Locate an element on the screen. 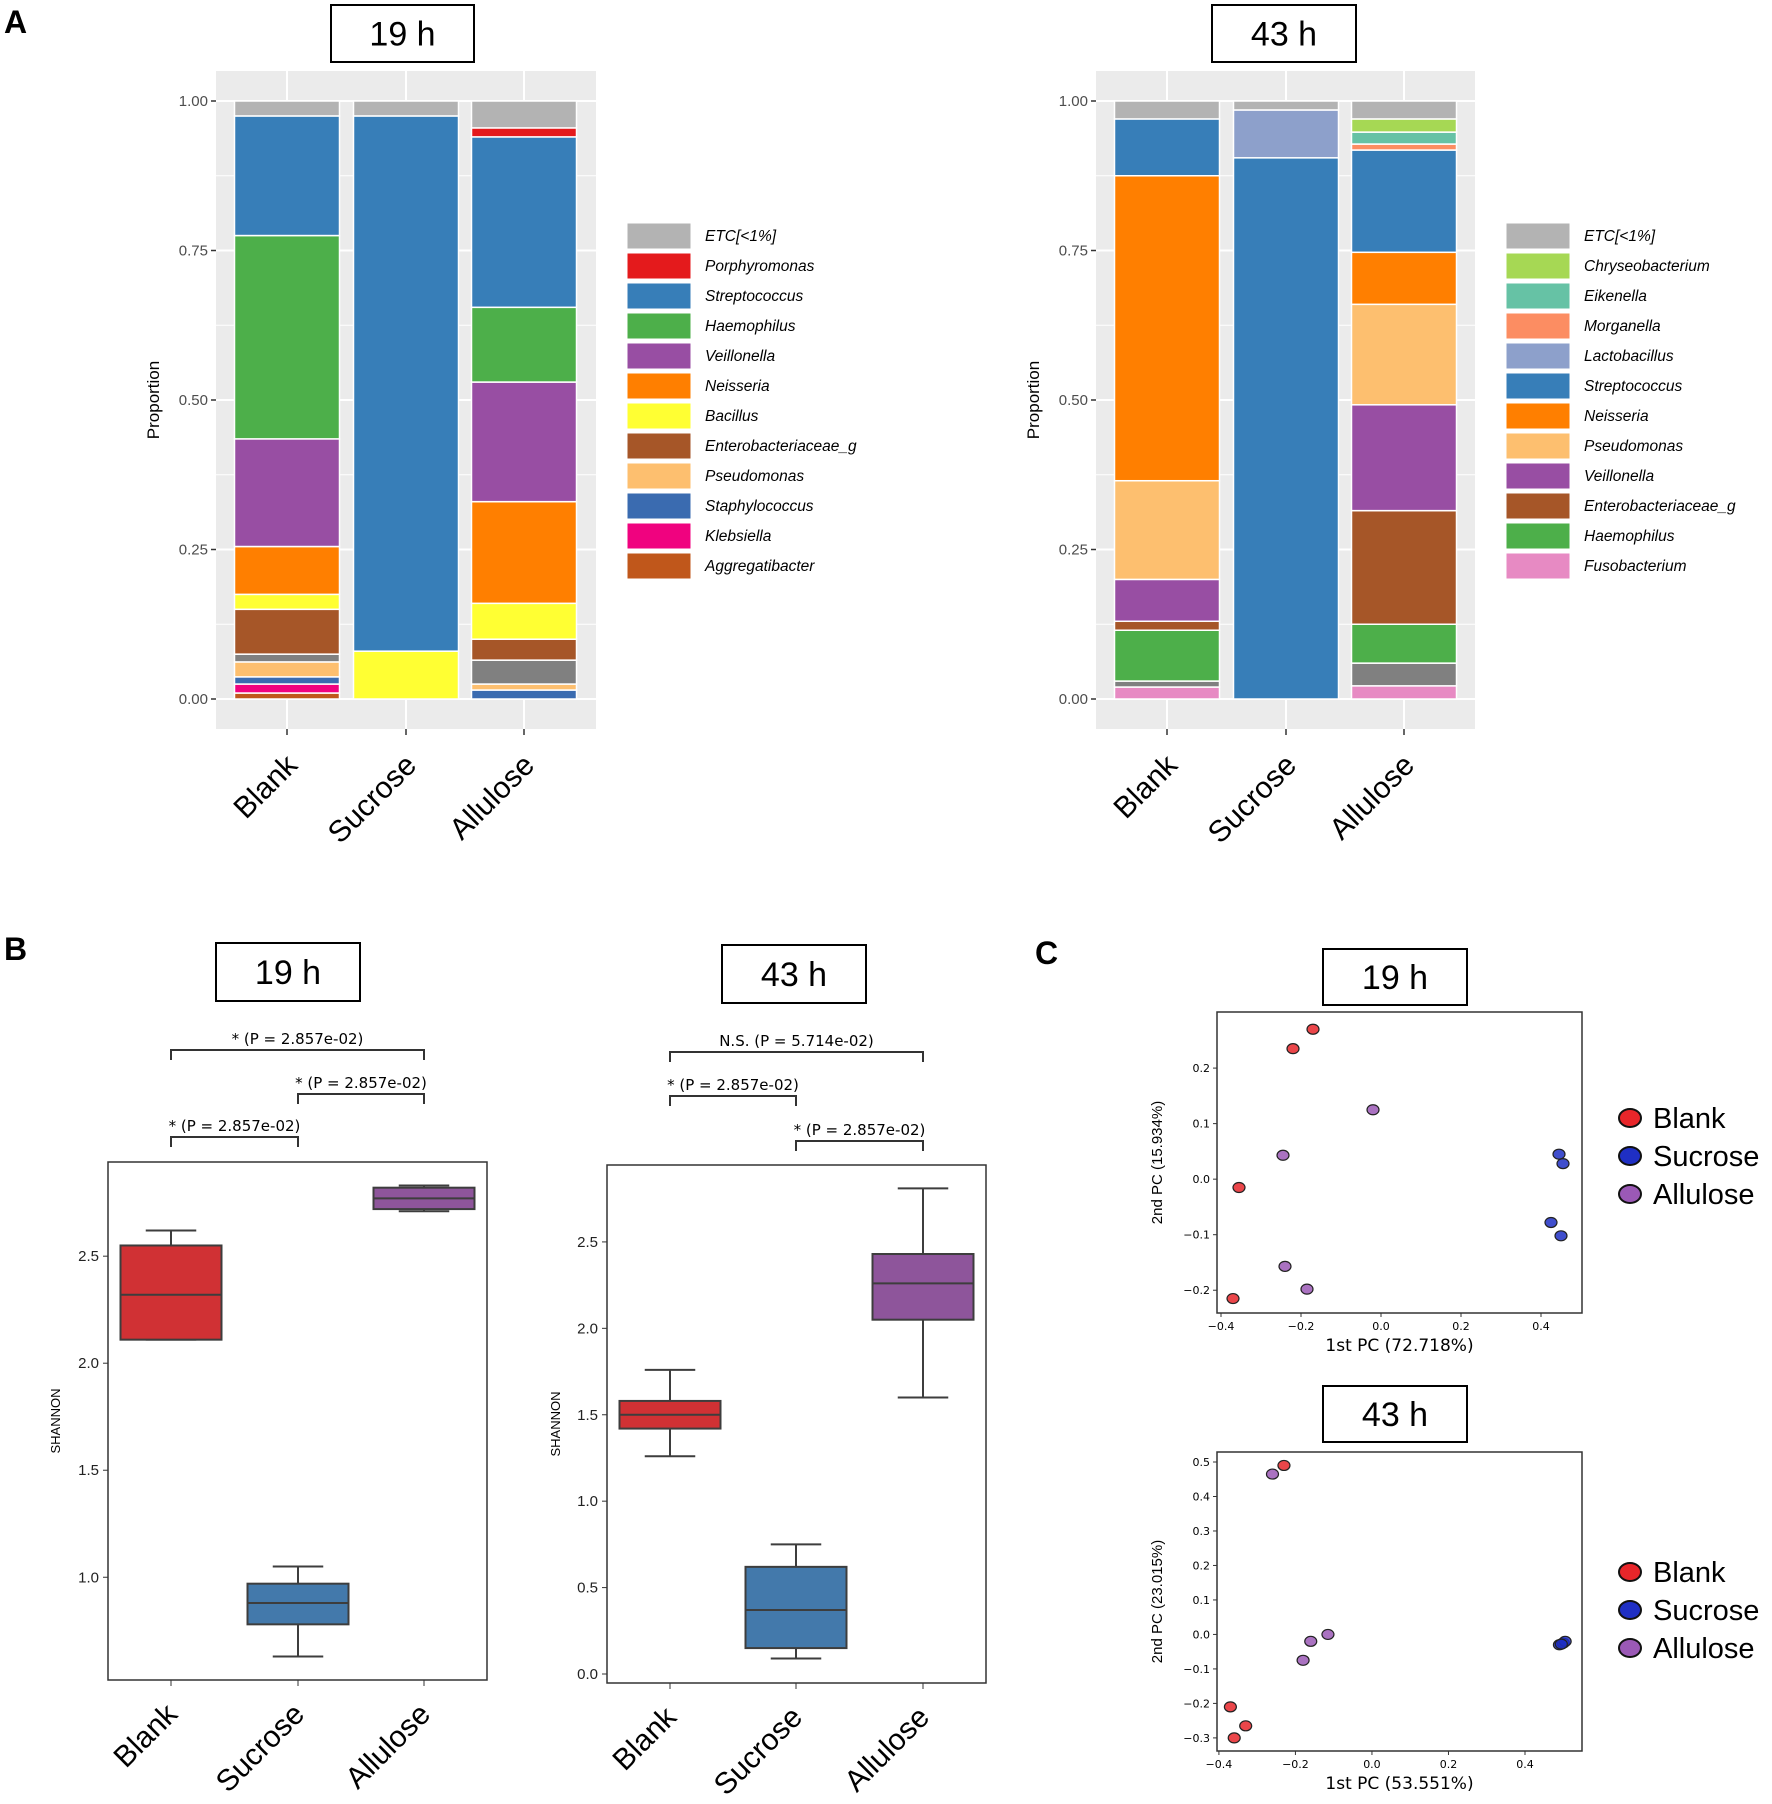 The height and width of the screenshot is (1804, 1772). legend-label: Neisseria is located at coordinates (737, 386).